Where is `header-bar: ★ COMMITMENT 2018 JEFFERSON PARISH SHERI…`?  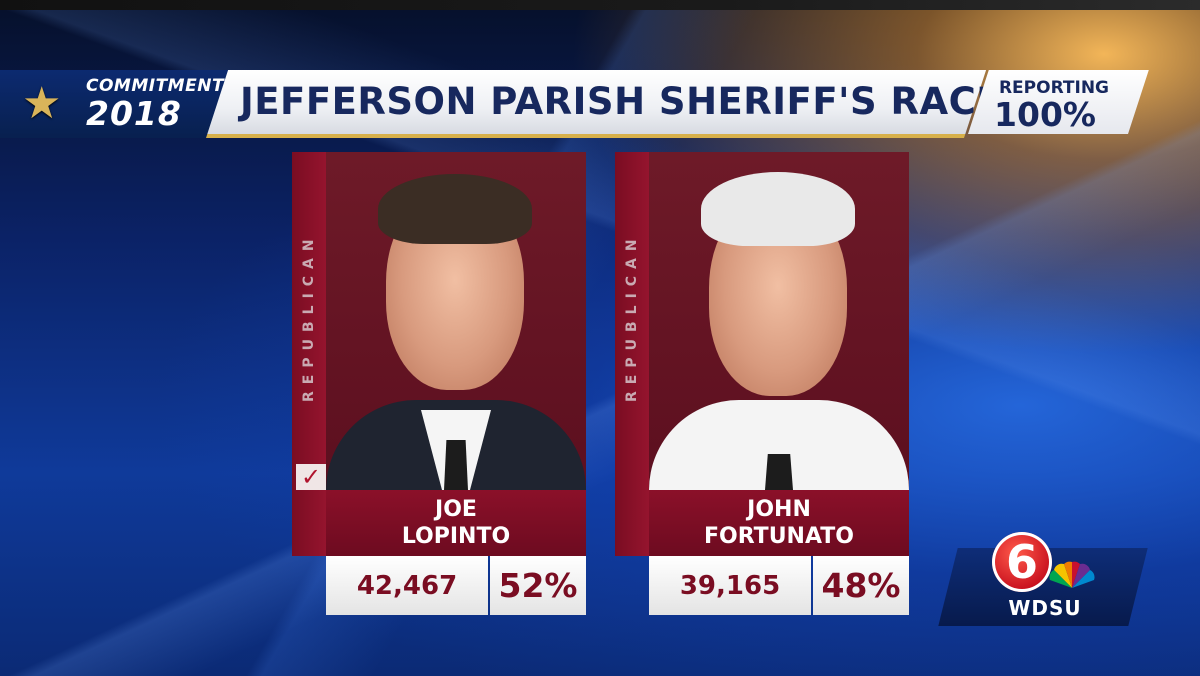 header-bar: ★ COMMITMENT 2018 JEFFERSON PARISH SHERI… is located at coordinates (600, 104).